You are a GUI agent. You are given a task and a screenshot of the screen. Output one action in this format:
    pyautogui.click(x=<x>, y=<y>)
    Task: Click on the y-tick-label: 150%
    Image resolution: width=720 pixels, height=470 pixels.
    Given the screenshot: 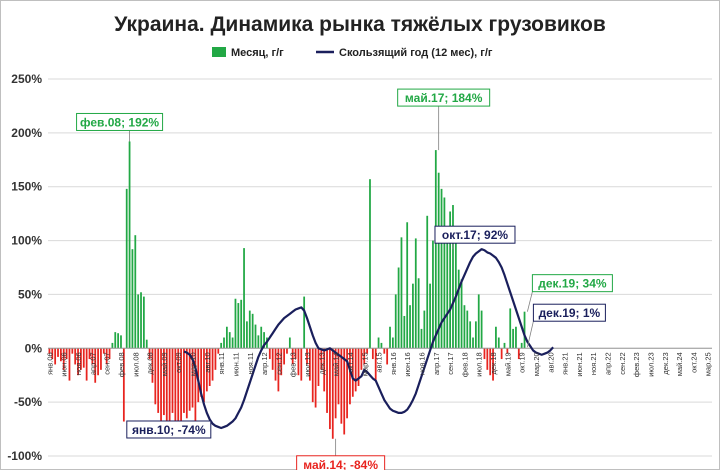 What is the action you would take?
    pyautogui.click(x=26, y=187)
    